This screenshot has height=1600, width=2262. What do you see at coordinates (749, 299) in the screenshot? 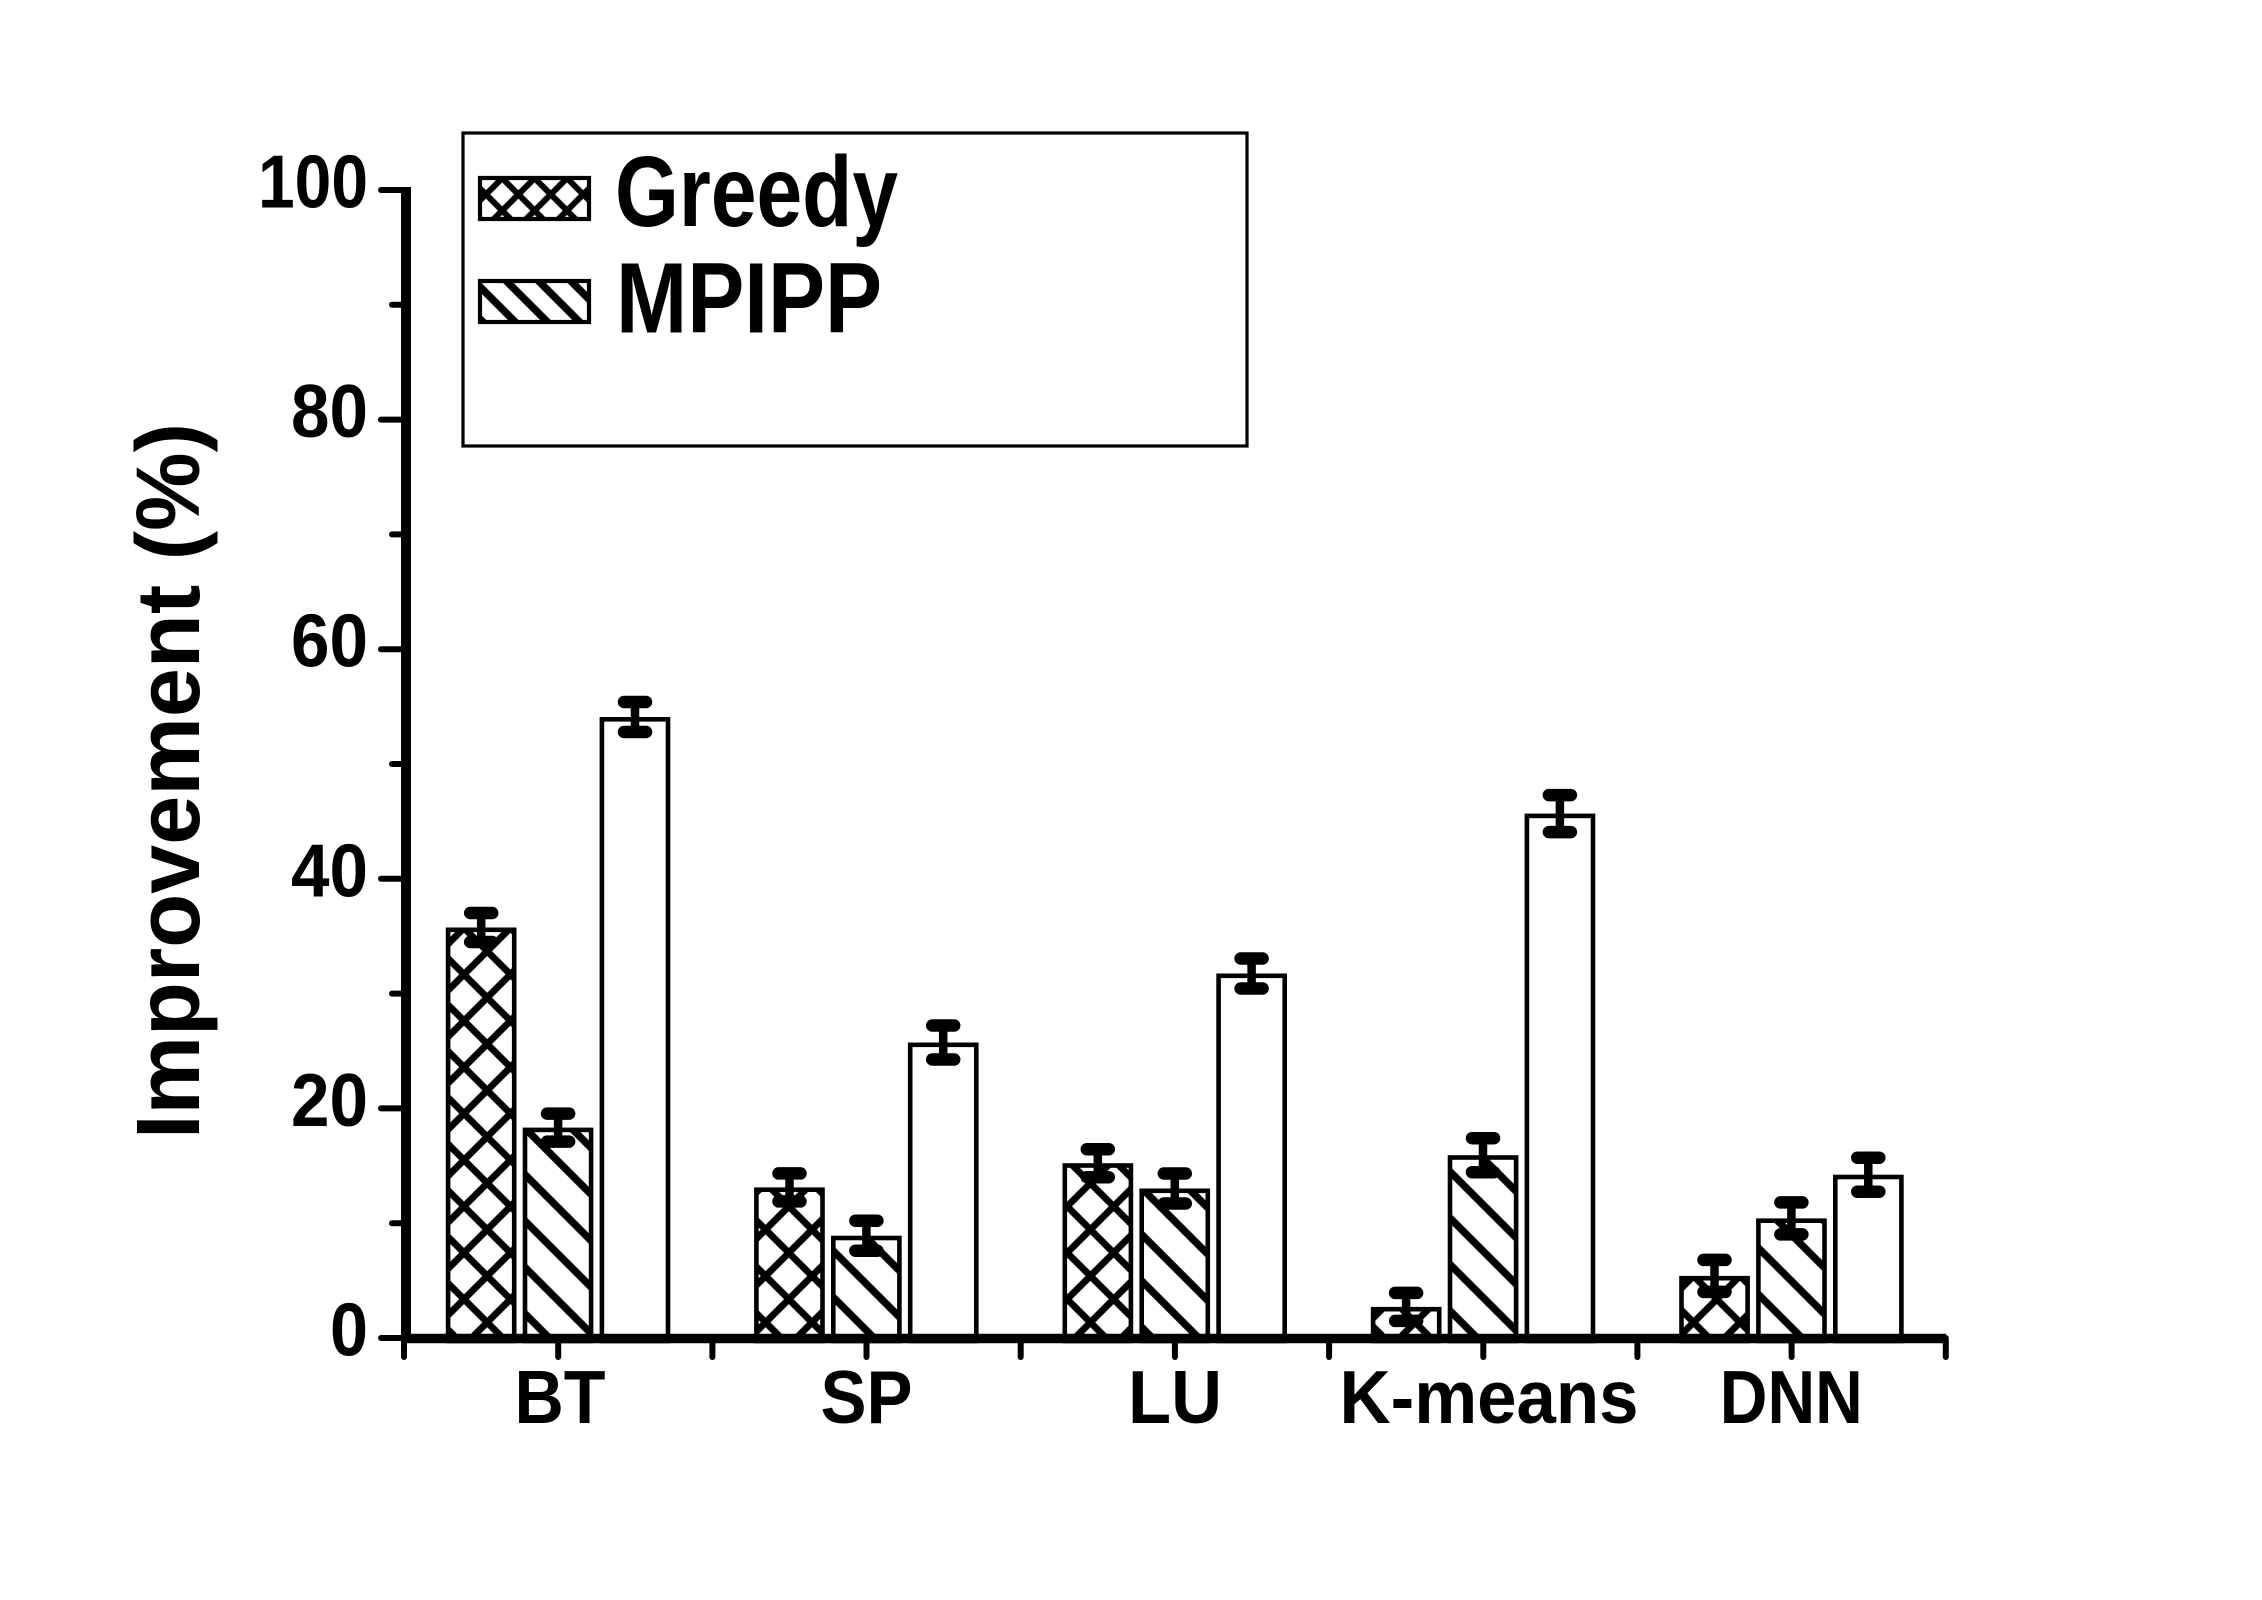
I see `svg-text: MPIPP` at bounding box center [749, 299].